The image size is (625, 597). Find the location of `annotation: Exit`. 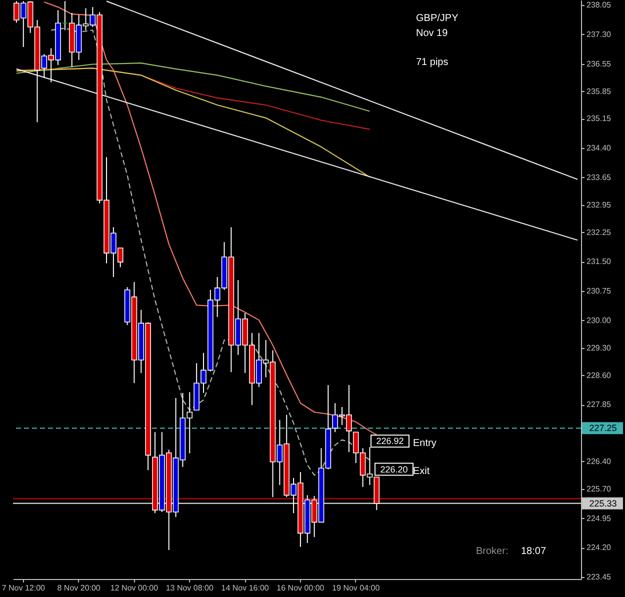

annotation: Exit is located at coordinates (421, 471).